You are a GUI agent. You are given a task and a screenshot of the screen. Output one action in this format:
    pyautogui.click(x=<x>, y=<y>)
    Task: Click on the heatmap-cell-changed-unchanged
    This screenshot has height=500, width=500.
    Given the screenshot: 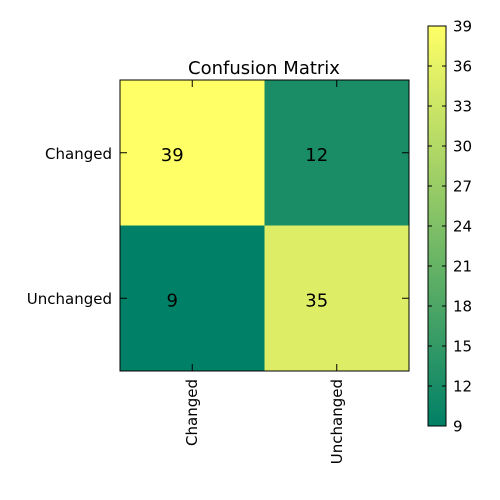 What is the action you would take?
    pyautogui.click(x=336, y=153)
    